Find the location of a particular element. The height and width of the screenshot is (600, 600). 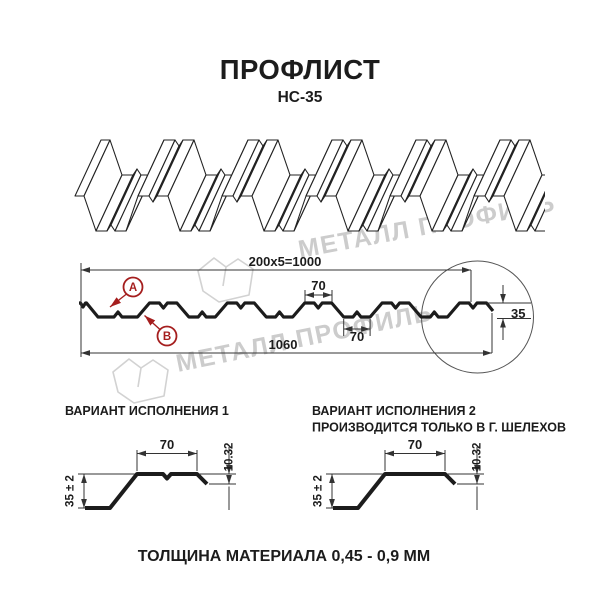

variant-2-title: ВАРИАНТ ИСПОЛНЕНИЯ 2 is located at coordinates (394, 411).